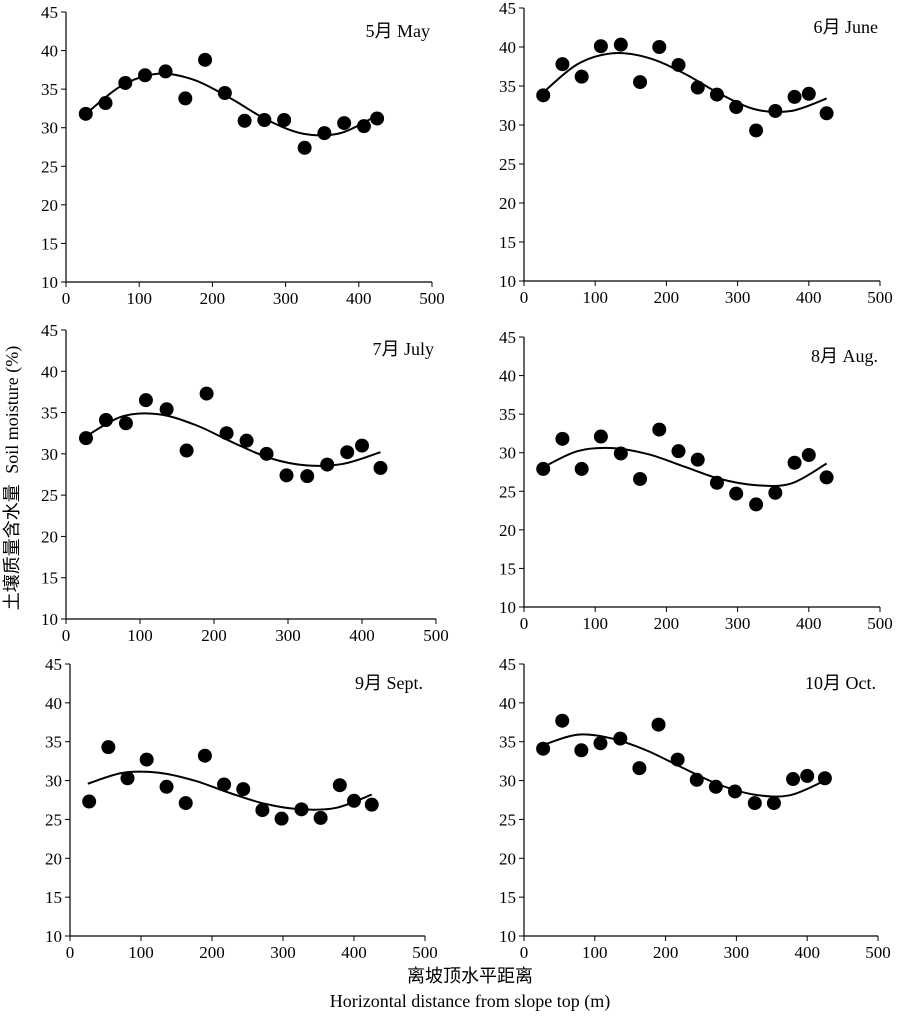 The image size is (900, 1016). Describe the element at coordinates (53, 936) in the screenshot. I see `sept-y-tick-label: 10` at that location.